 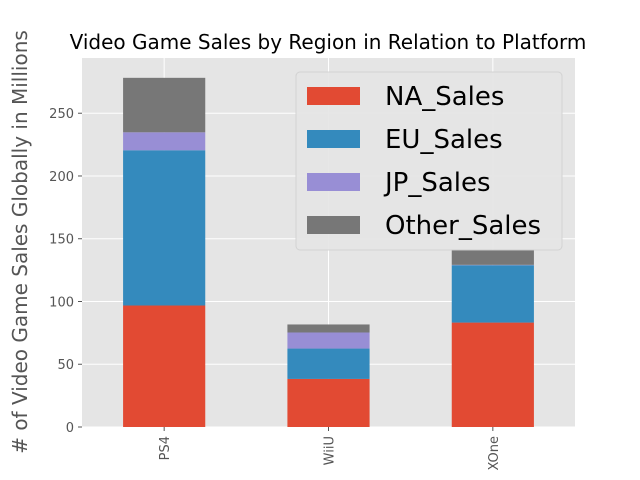 What do you see at coordinates (65, 271) in the screenshot?
I see `y-axis-ticks: 0 50 100 150 200 250` at bounding box center [65, 271].